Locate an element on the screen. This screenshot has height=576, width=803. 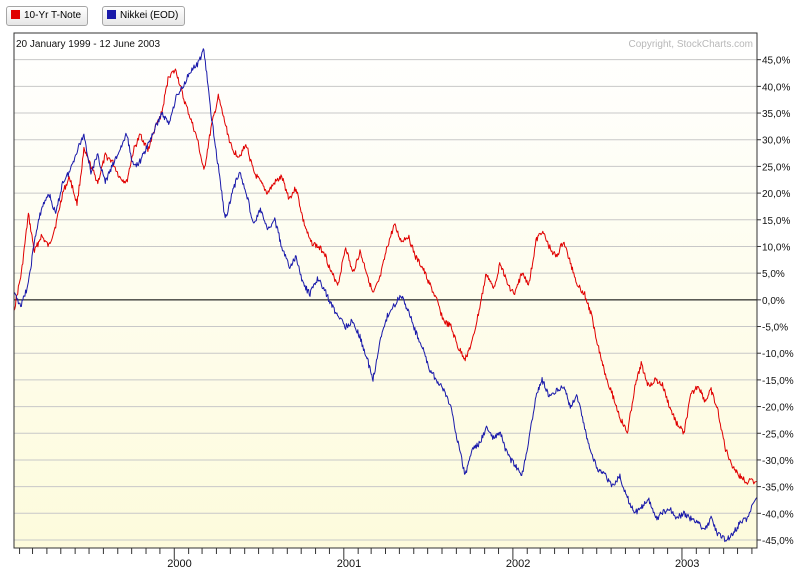
x-tick-label: 2002 is located at coordinates (518, 564).